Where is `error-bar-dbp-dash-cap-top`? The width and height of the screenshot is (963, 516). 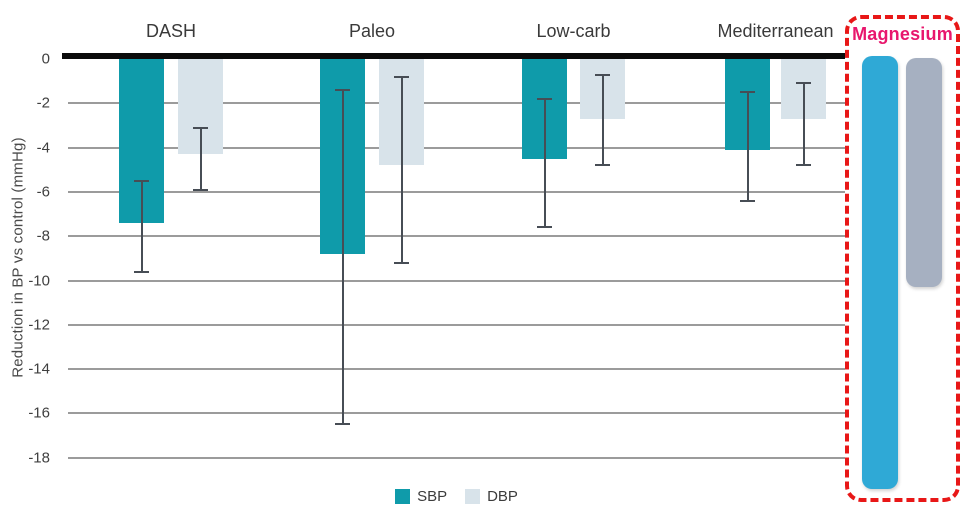
error-bar-dbp-dash-cap-top is located at coordinates (200, 127).